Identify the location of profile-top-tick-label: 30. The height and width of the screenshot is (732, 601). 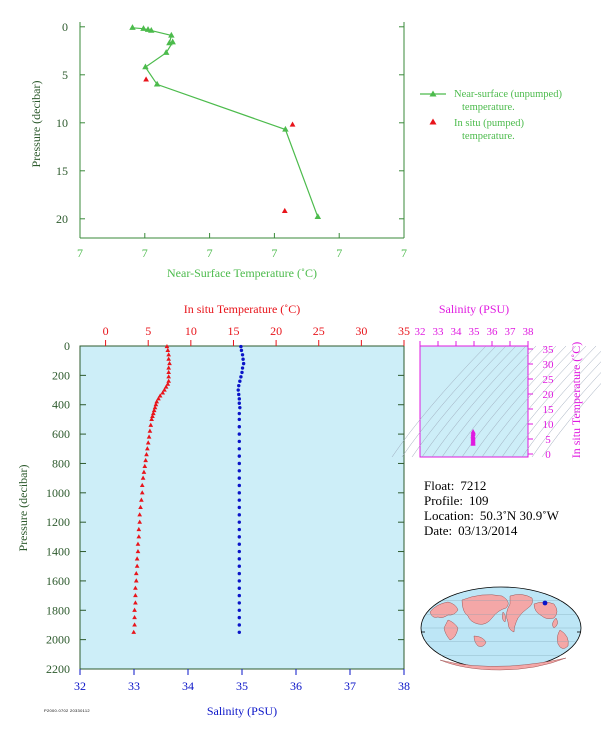
(361, 331).